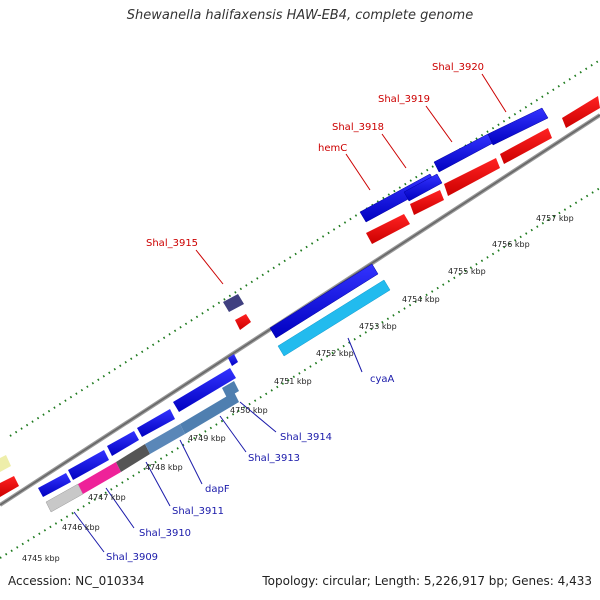 The image size is (600, 600). What do you see at coordinates (9, 486) in the screenshot?
I see `gene-red-fragment` at bounding box center [9, 486].